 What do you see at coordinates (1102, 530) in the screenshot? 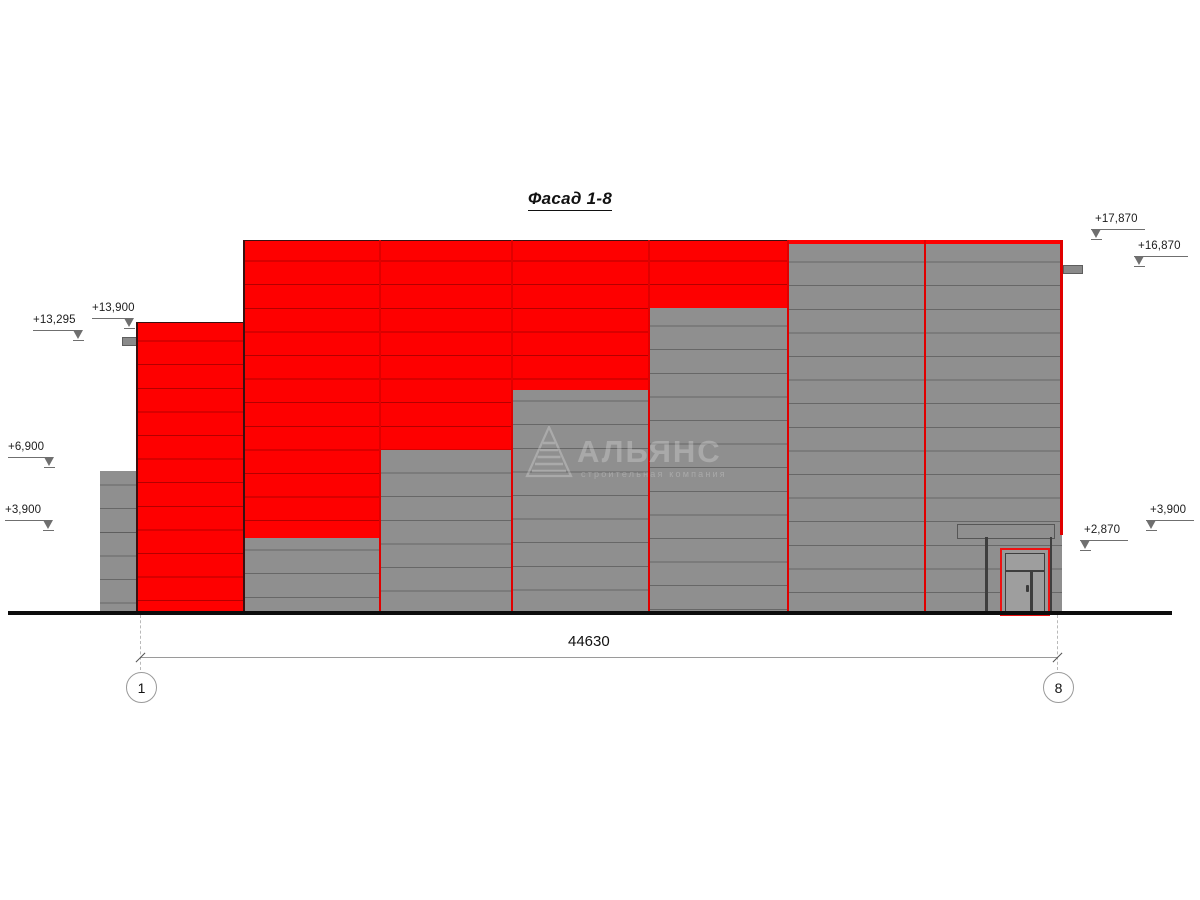
I see `elevation-label: +2,870` at bounding box center [1102, 530].